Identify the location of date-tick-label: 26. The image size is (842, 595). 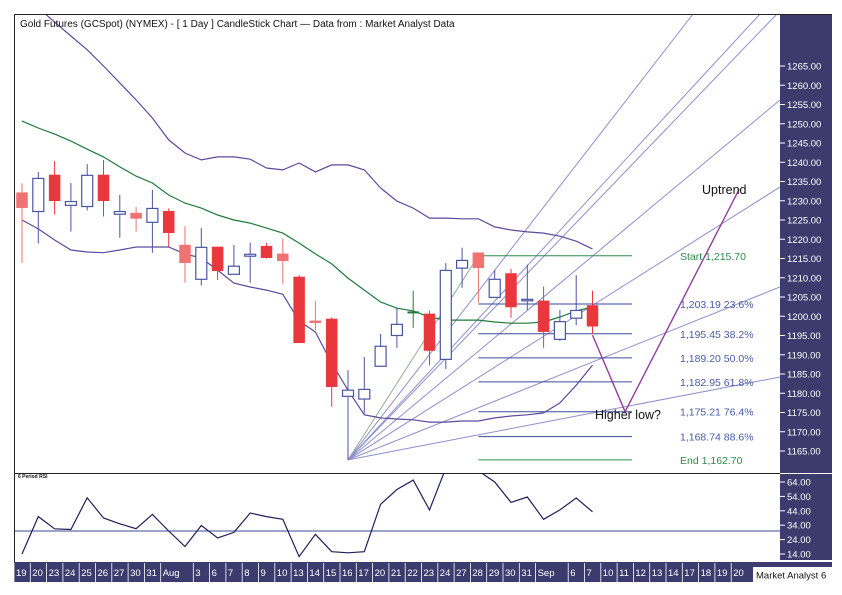
(103, 573).